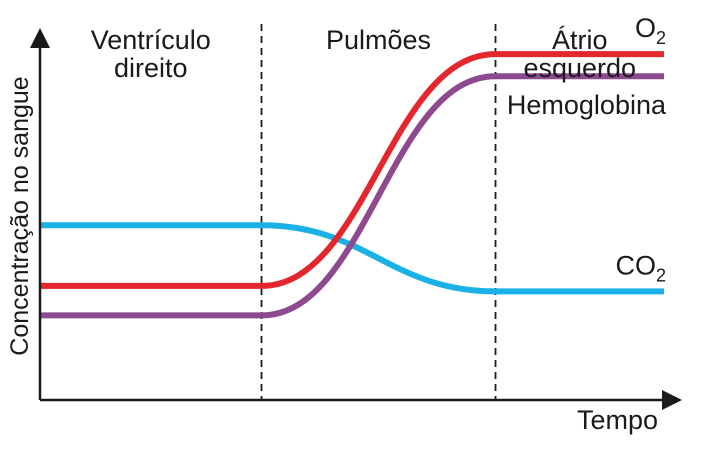  What do you see at coordinates (580, 40) in the screenshot?
I see `region-label-line: Átrio` at bounding box center [580, 40].